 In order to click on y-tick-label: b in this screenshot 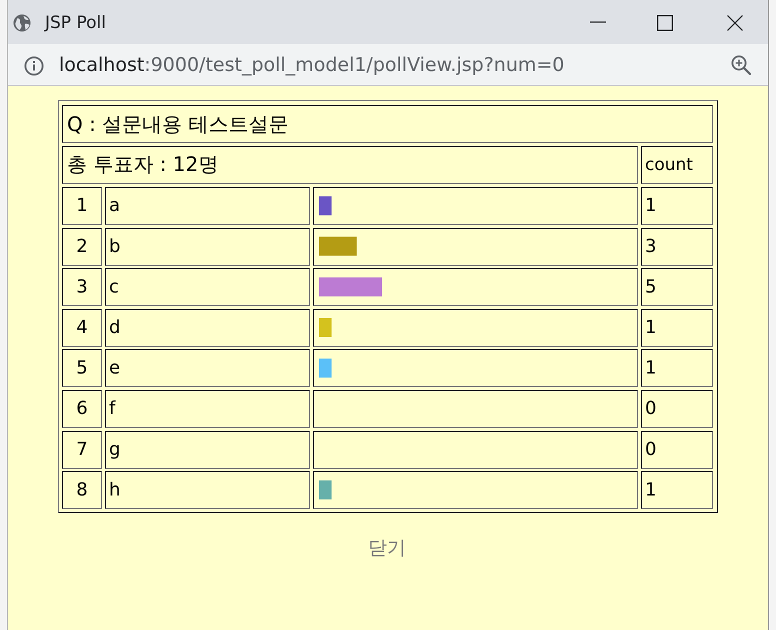, I will do `click(114, 246)`.